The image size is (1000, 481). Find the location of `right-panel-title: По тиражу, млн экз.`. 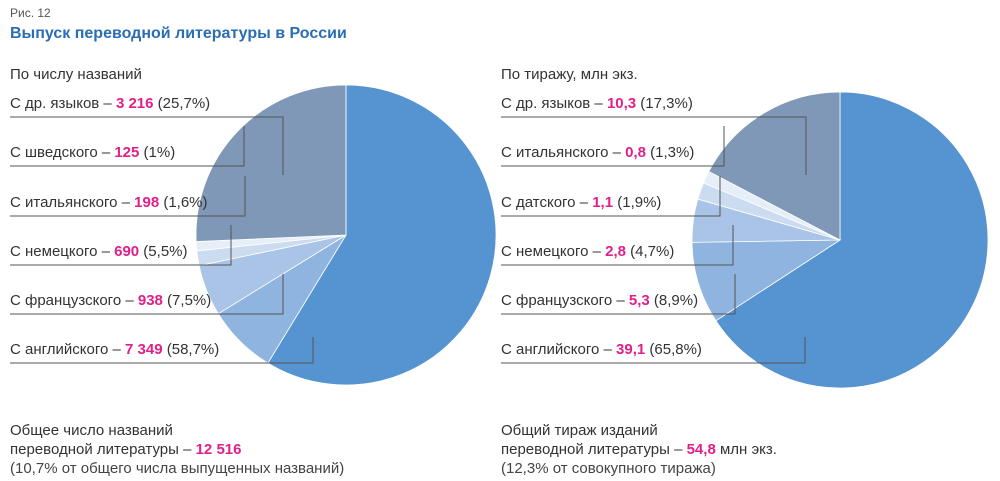

right-panel-title: По тиражу, млн экз. is located at coordinates (569, 74).